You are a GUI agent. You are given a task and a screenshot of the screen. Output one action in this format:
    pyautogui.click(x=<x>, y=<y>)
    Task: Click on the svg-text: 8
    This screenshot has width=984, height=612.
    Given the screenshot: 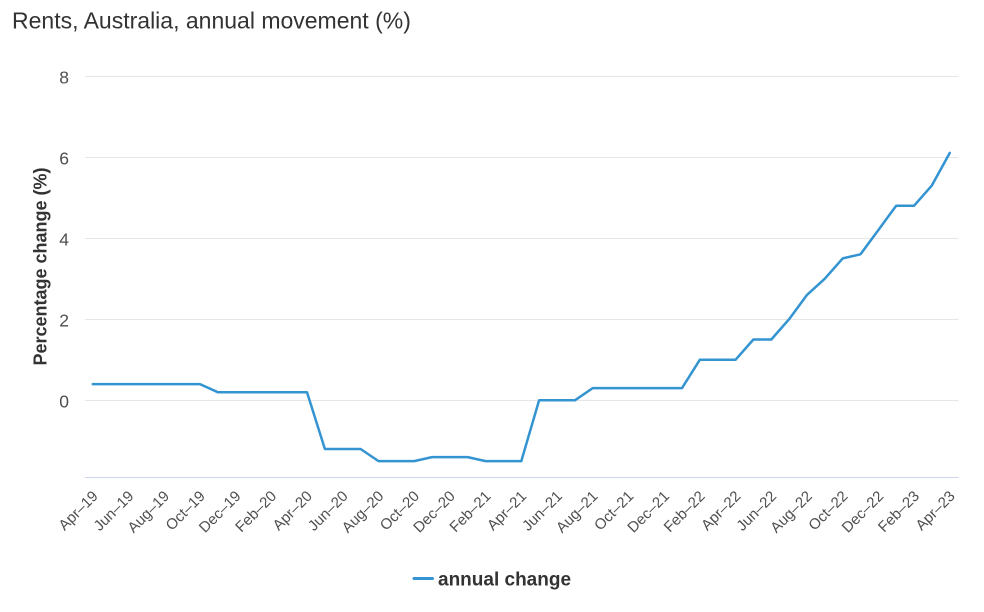 What is the action you would take?
    pyautogui.click(x=64, y=78)
    